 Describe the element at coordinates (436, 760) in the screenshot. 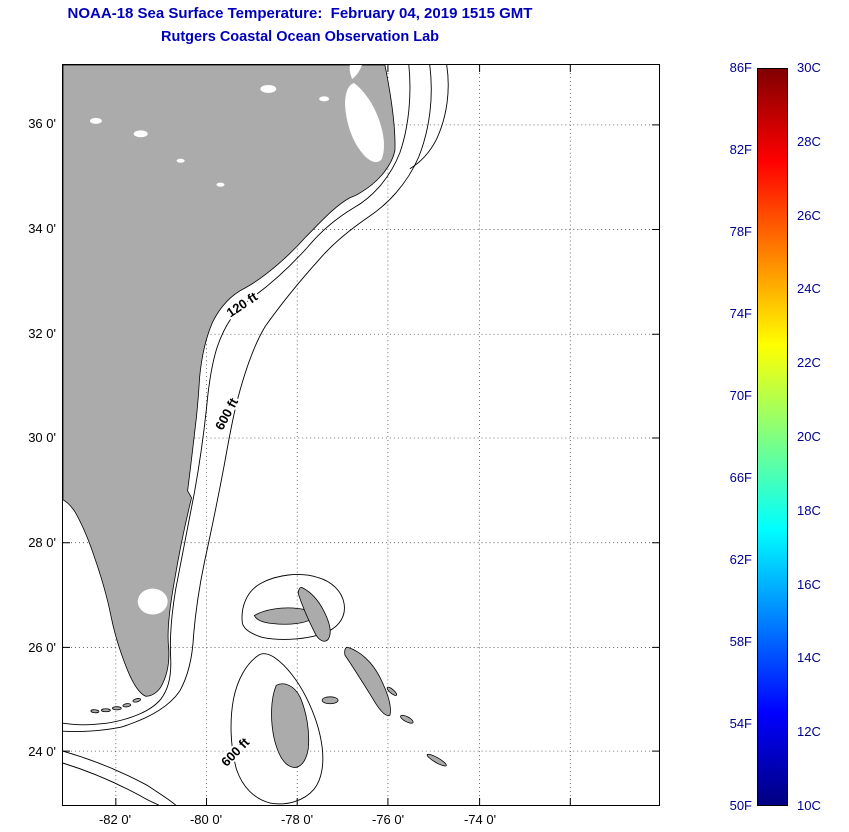

I see `long-island` at that location.